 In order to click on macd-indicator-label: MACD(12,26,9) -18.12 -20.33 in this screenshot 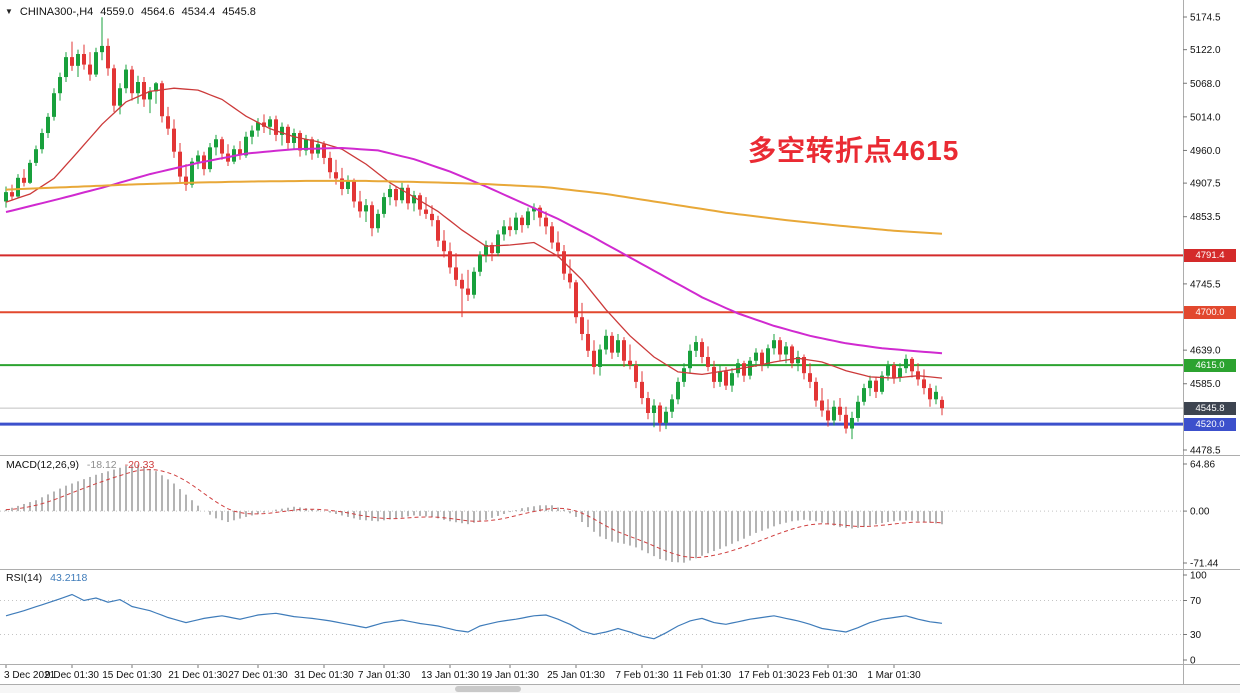, I will do `click(82, 465)`.